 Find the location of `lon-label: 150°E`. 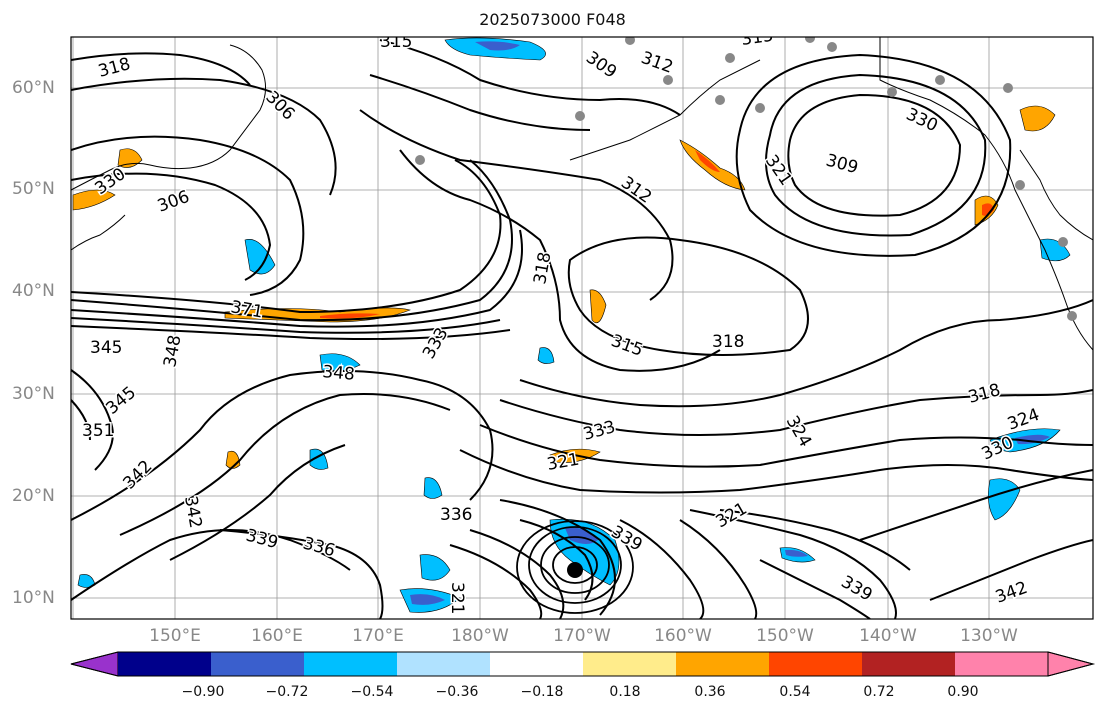

lon-label: 150°E is located at coordinates (175, 636).